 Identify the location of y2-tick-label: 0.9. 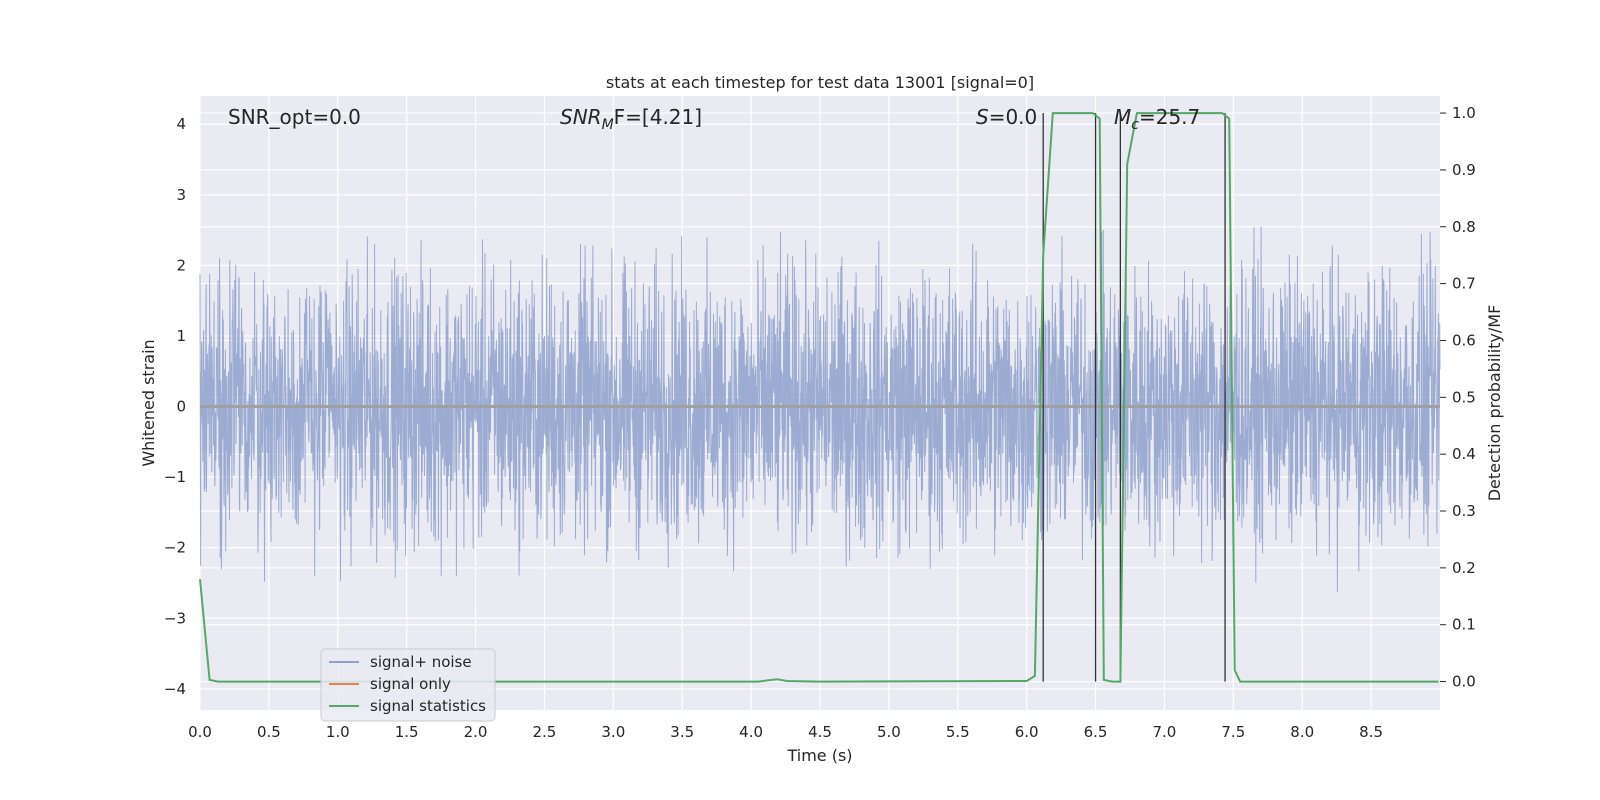
(1464, 170).